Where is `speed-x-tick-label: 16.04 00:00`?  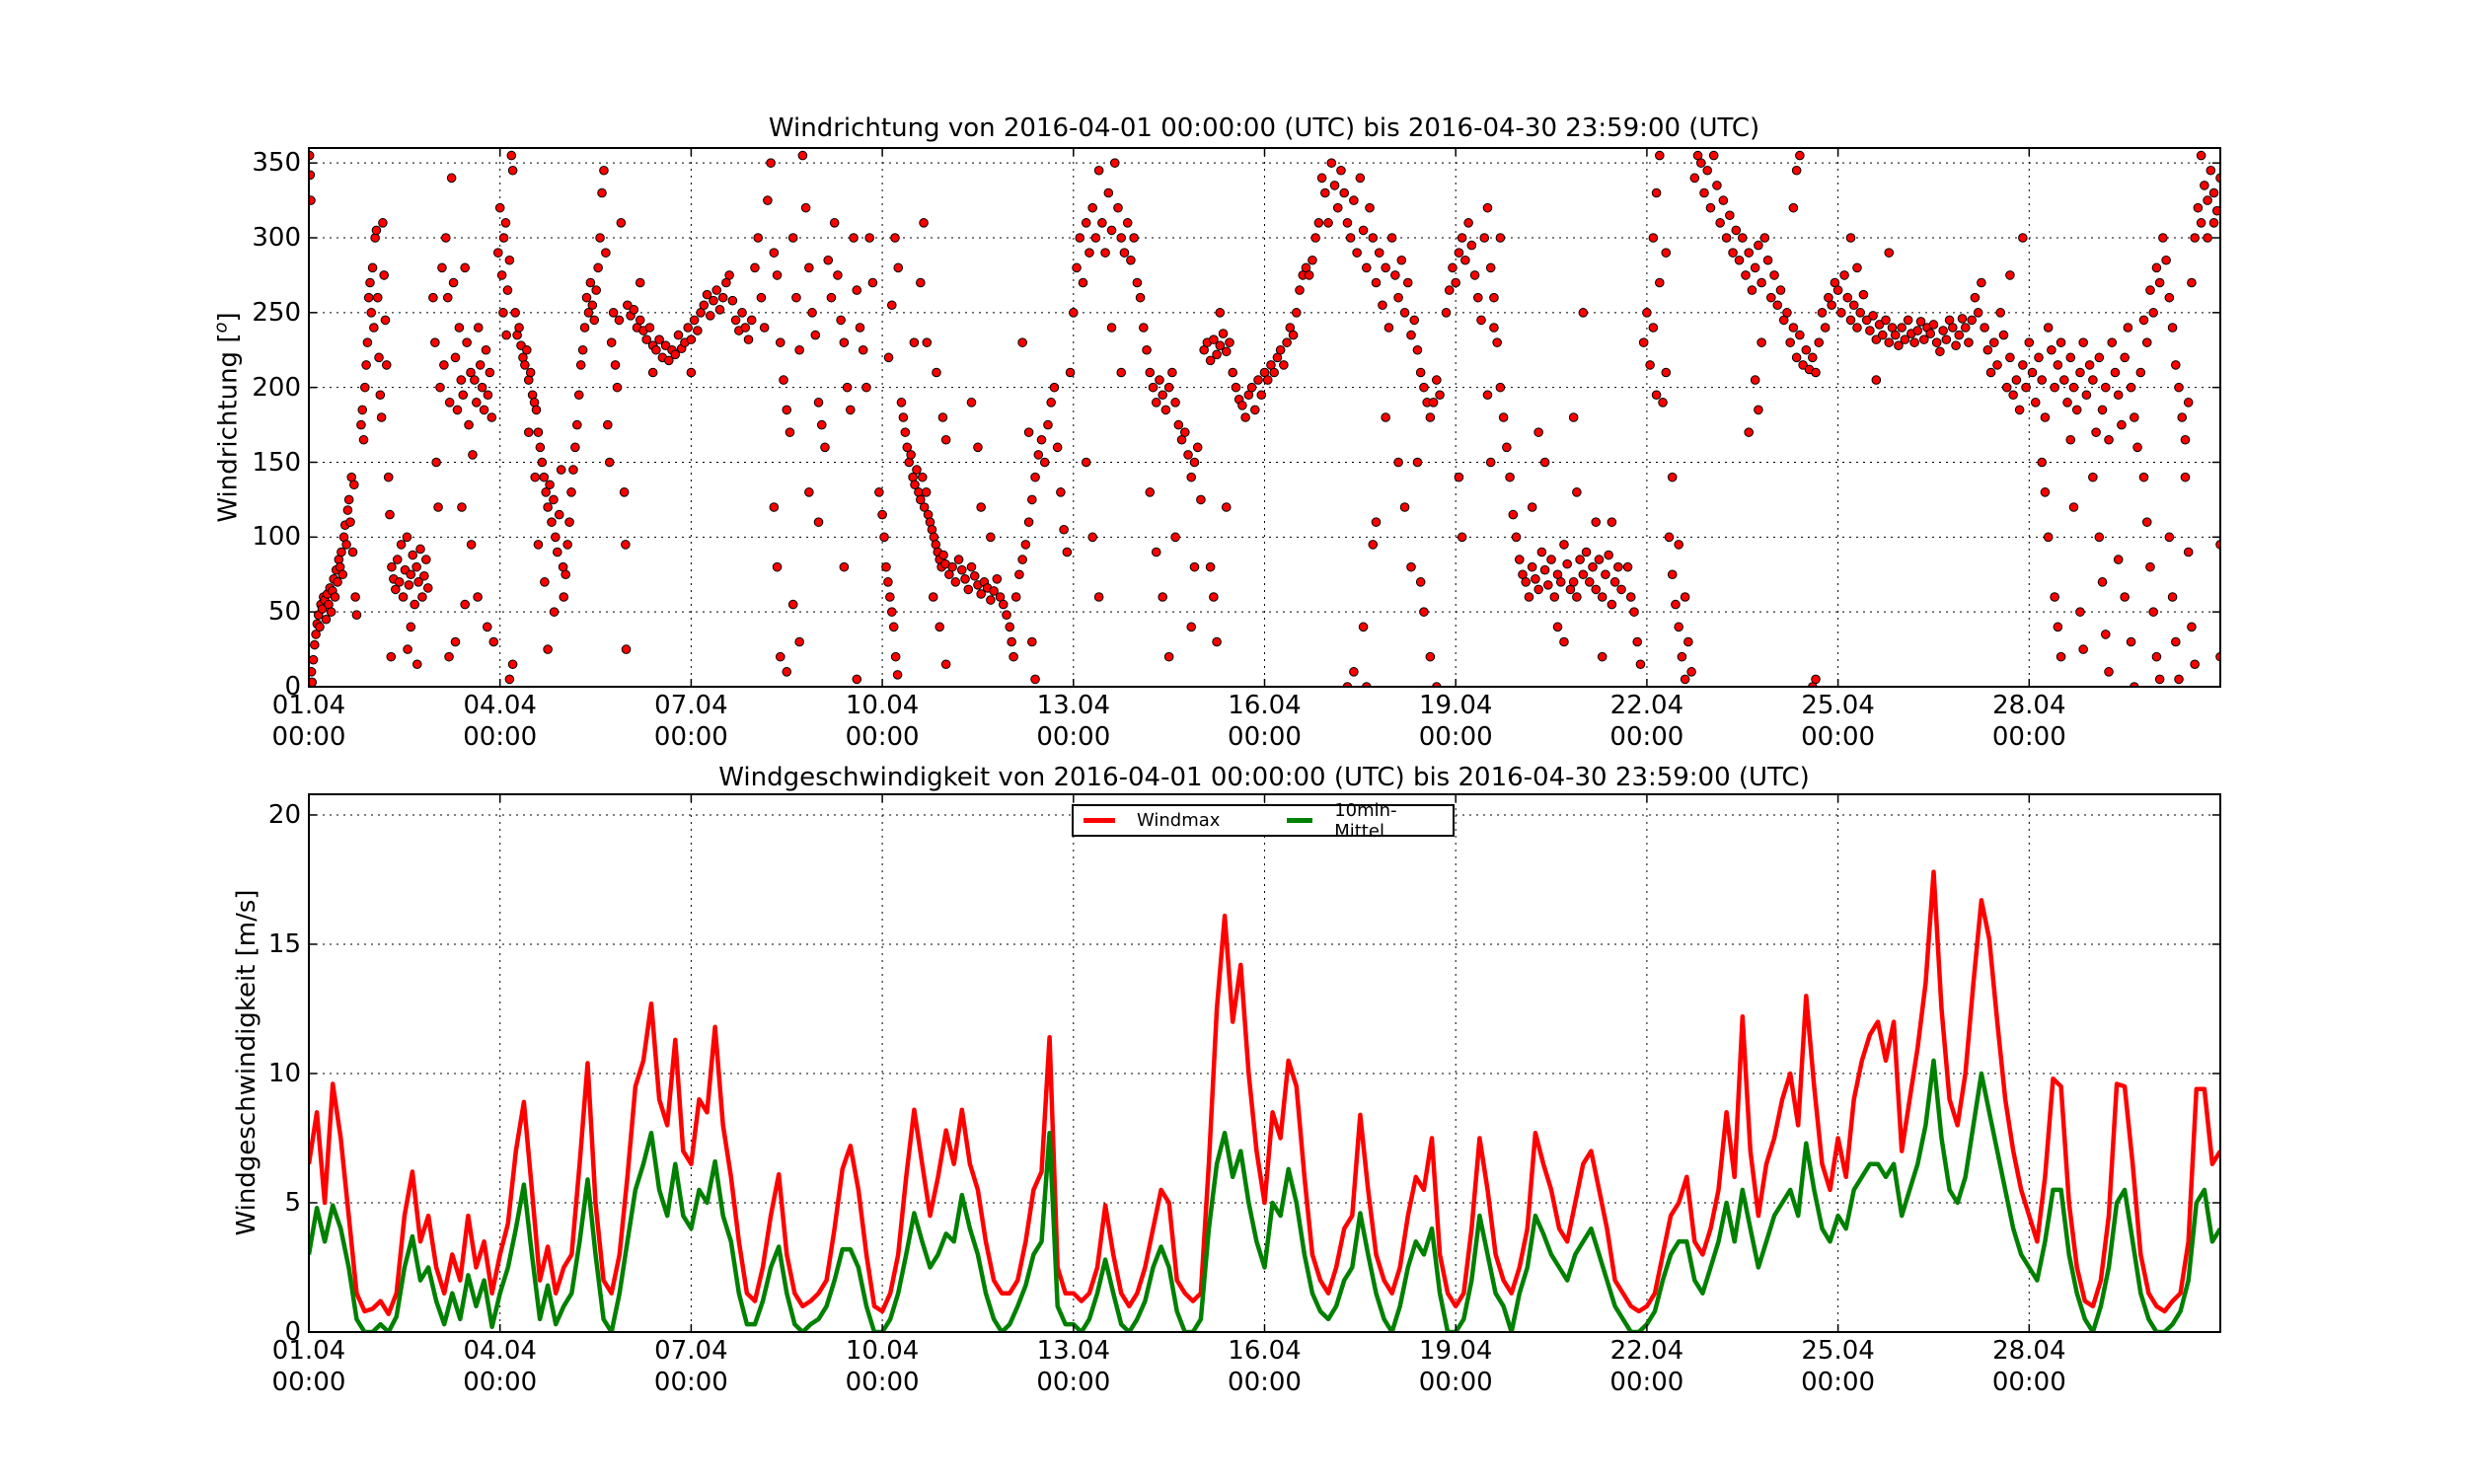 speed-x-tick-label: 16.04 00:00 is located at coordinates (1265, 1366).